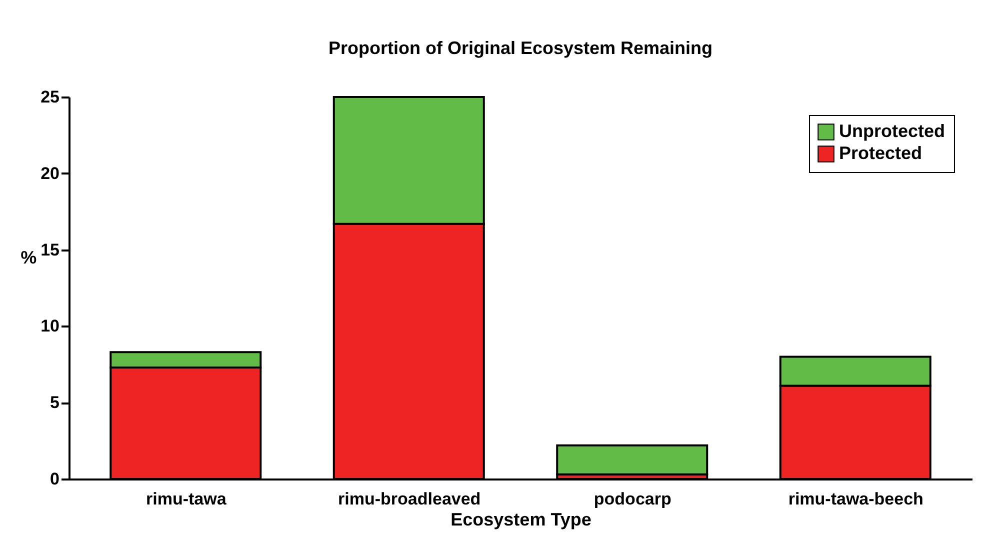 The image size is (992, 544). Describe the element at coordinates (28, 258) in the screenshot. I see `y-axis-title: %` at that location.